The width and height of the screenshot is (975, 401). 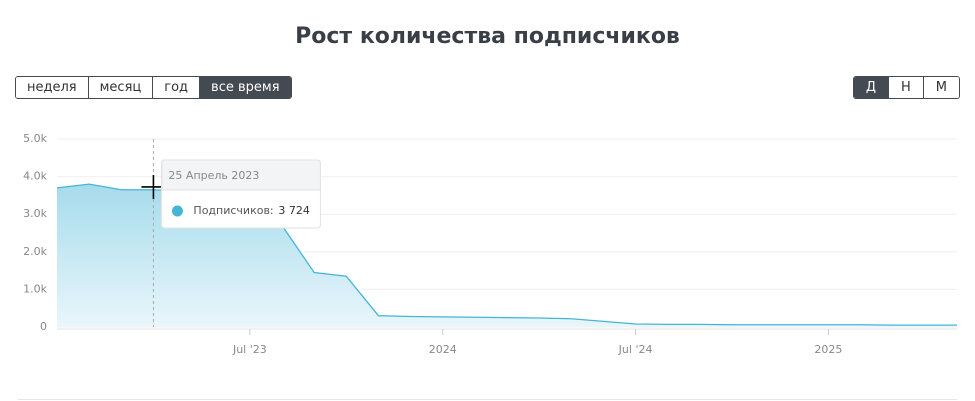 What do you see at coordinates (35, 251) in the screenshot?
I see `y-tick-label: 2.0k` at bounding box center [35, 251].